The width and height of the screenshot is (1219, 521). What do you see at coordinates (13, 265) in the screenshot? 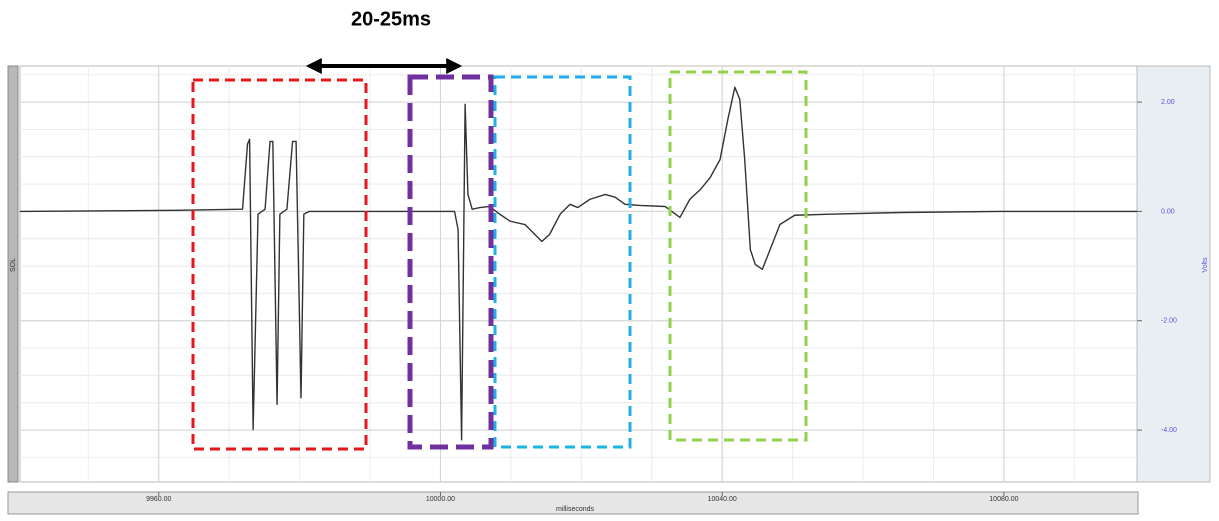
I see `channel-label: SOL` at bounding box center [13, 265].